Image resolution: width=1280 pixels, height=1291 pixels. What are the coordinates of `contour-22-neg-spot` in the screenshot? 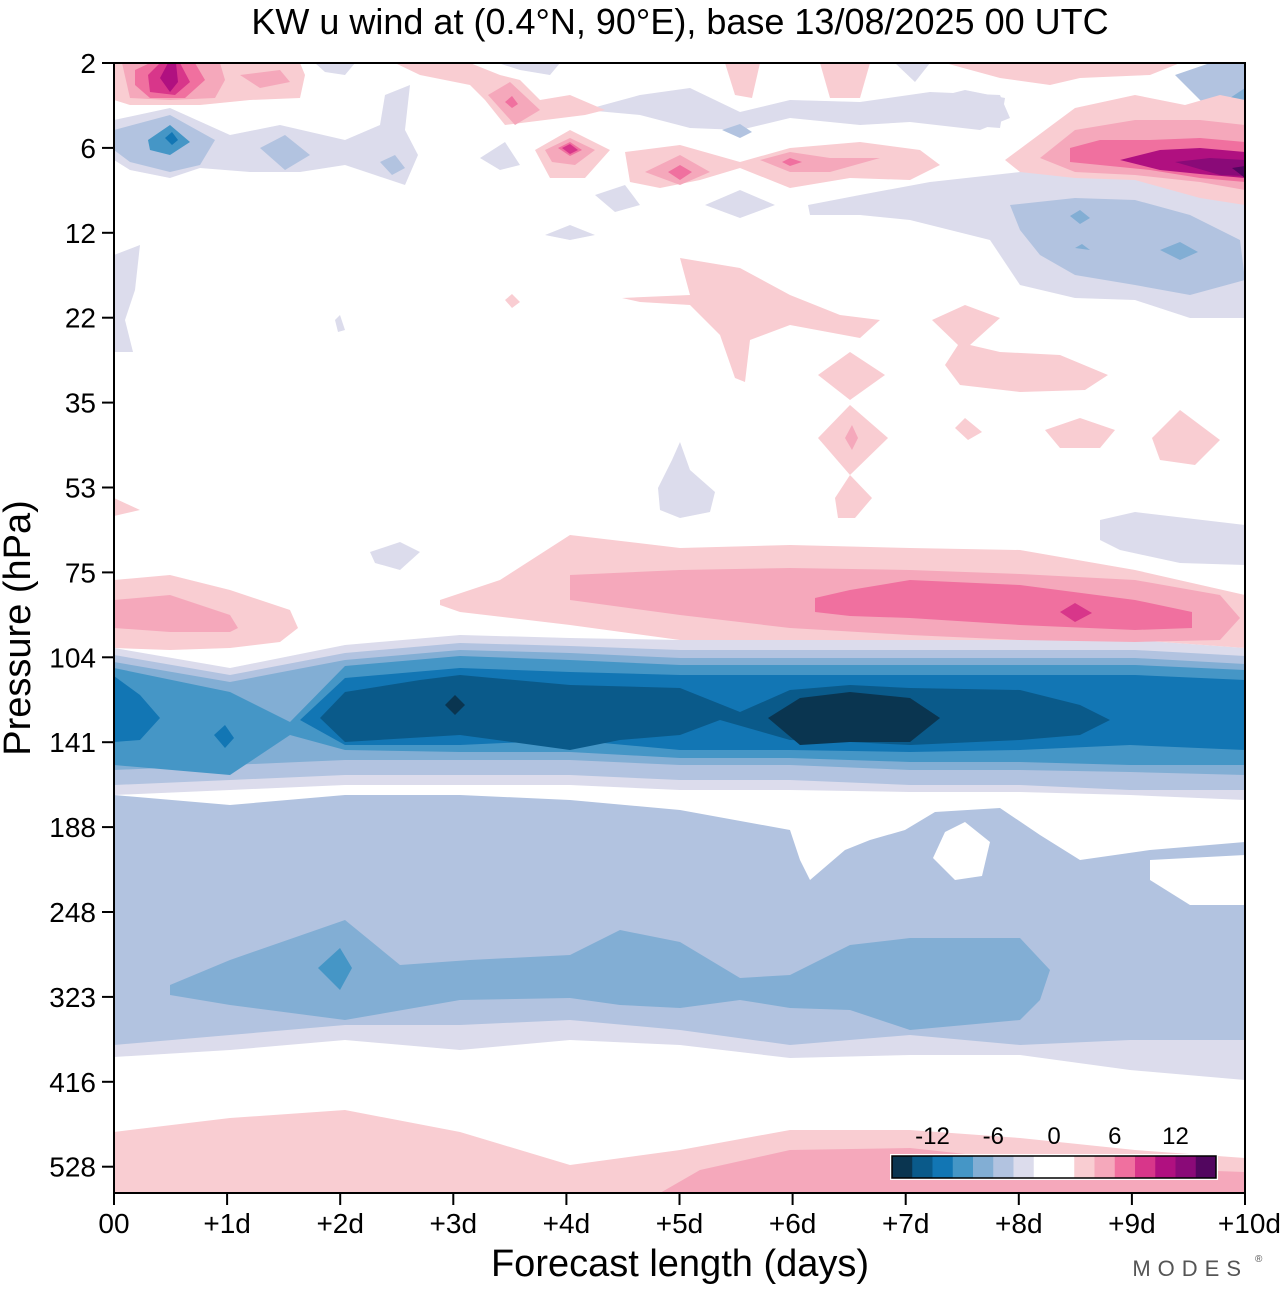 It's located at (340, 323).